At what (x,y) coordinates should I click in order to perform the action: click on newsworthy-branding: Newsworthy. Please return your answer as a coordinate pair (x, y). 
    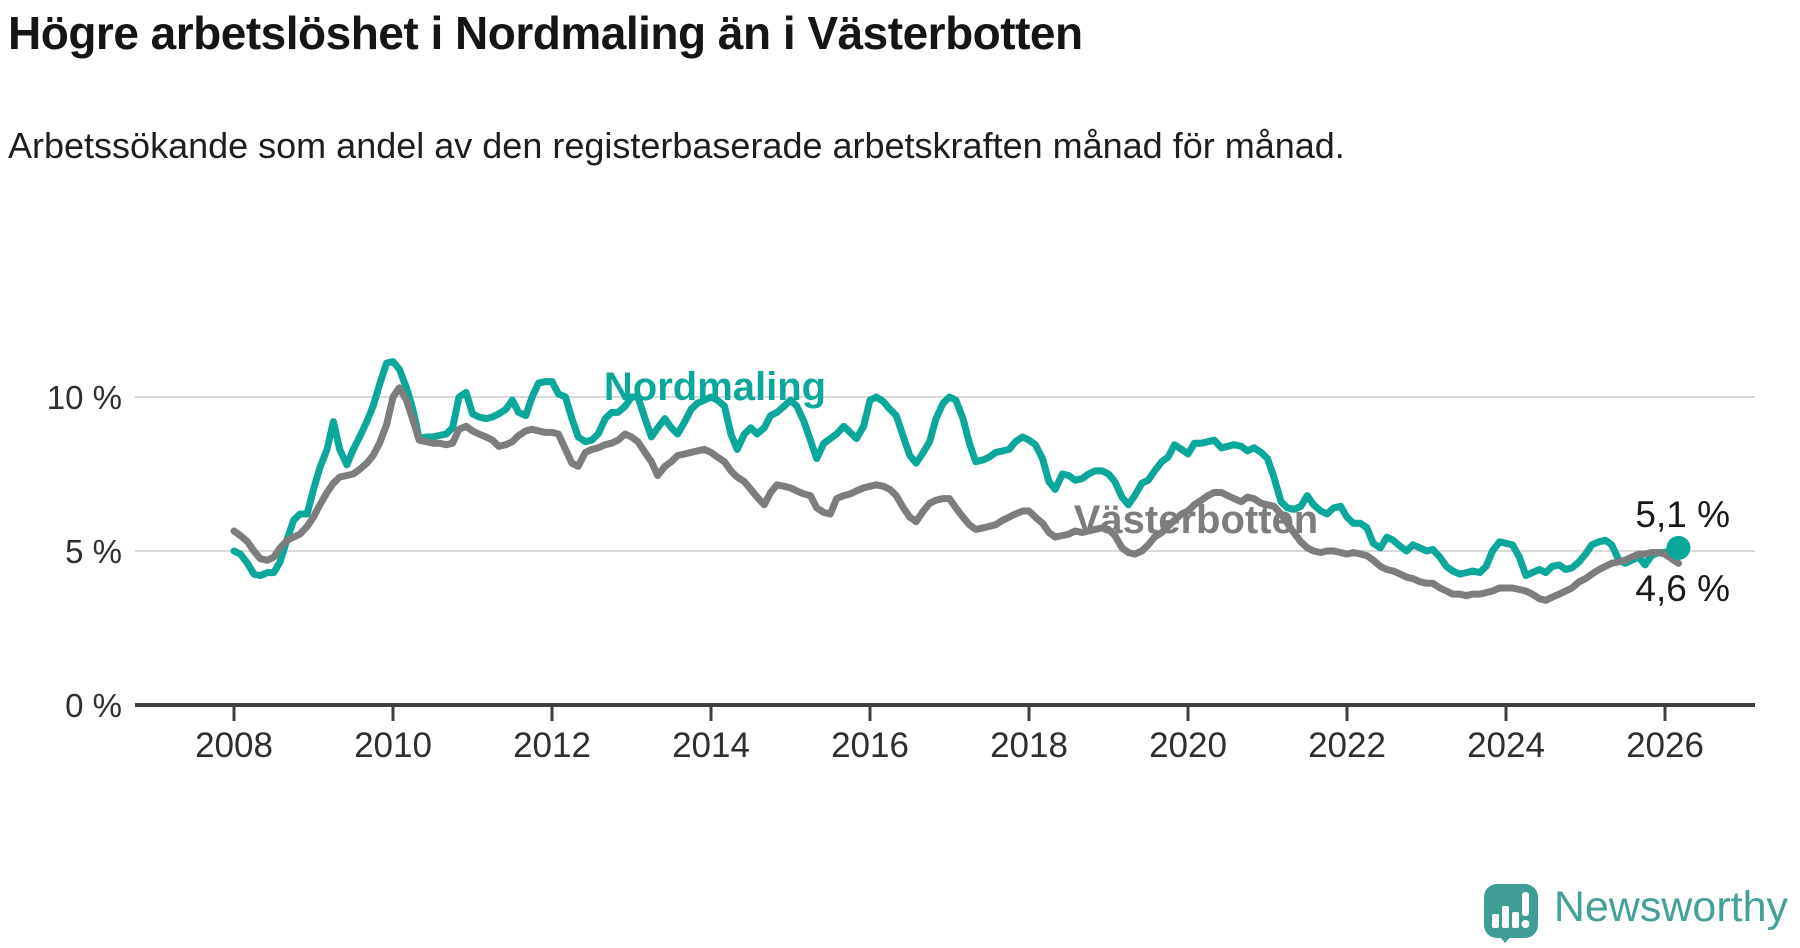
    Looking at the image, I should click on (1635, 907).